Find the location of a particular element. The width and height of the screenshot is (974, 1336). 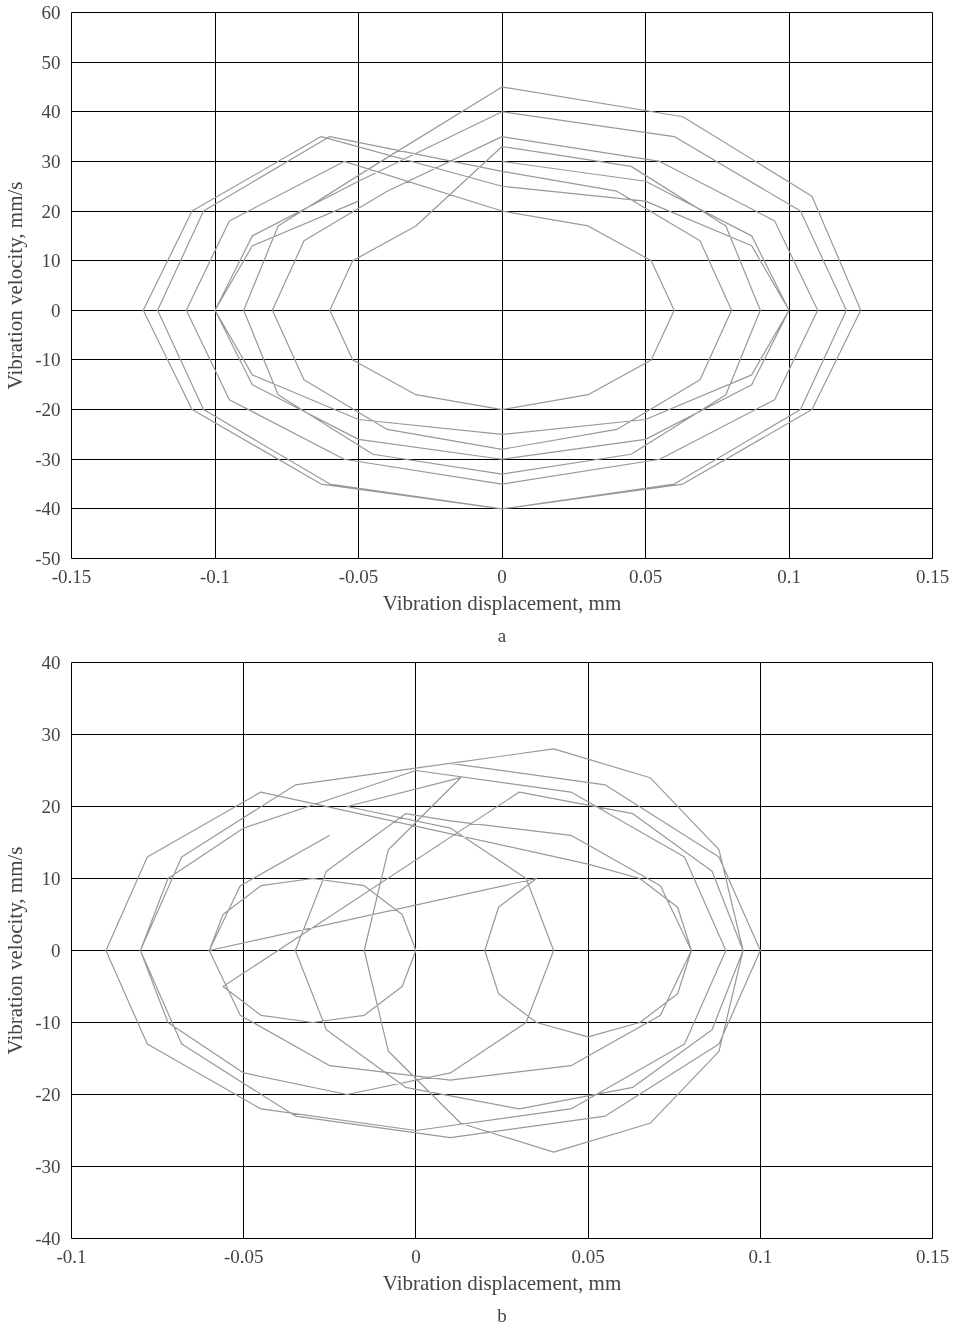

y-tick-label: -40 is located at coordinates (48, 509).